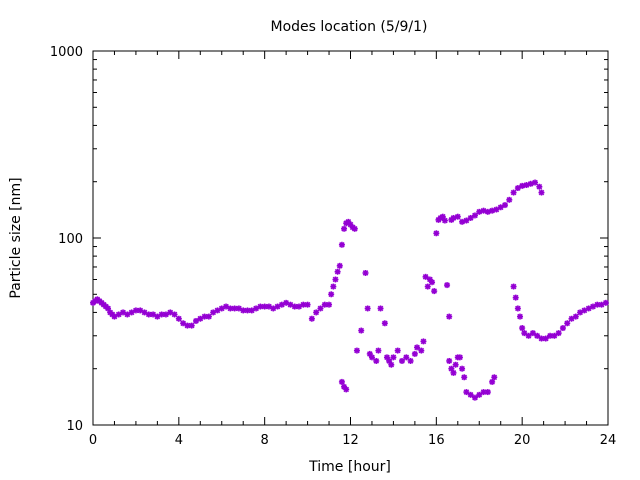 Image resolution: width=640 pixels, height=480 pixels. I want to click on x-tick-label: 0, so click(93, 440).